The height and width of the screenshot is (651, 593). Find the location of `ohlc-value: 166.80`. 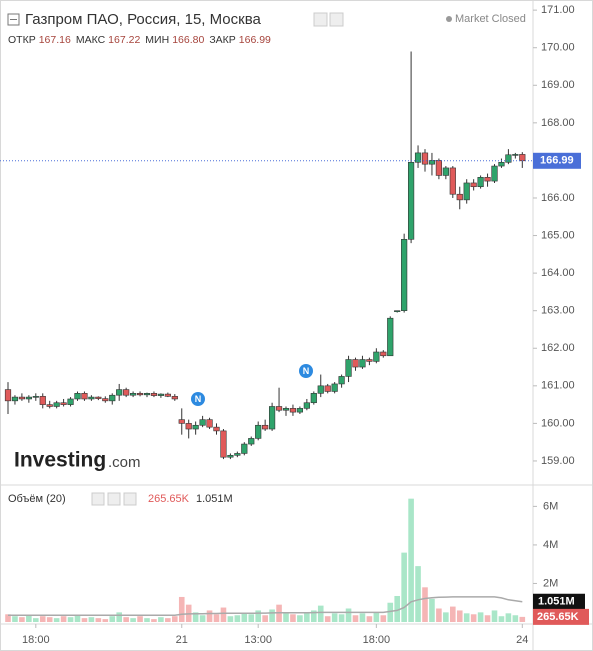

ohlc-value: 166.80 is located at coordinates (188, 40).